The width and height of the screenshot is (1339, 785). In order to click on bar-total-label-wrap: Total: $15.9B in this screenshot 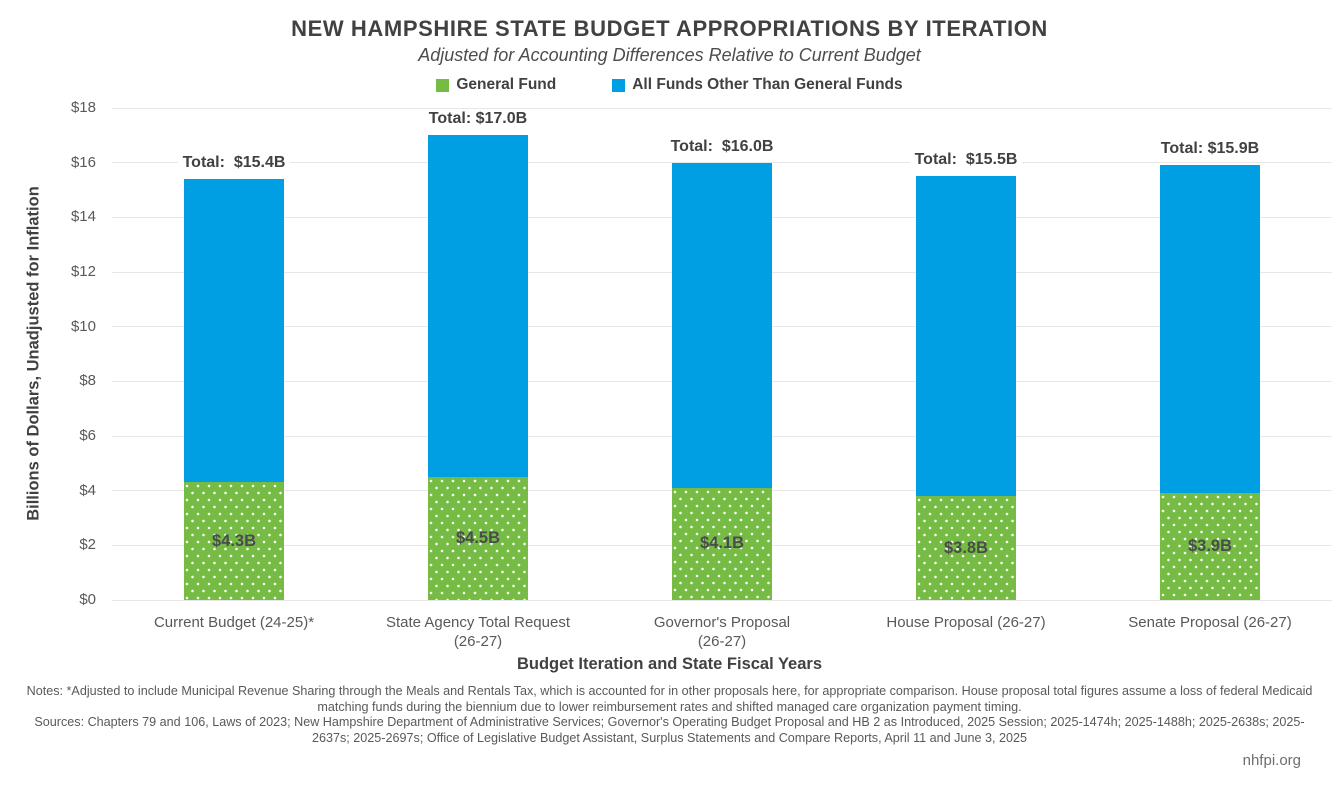, I will do `click(1210, 149)`.